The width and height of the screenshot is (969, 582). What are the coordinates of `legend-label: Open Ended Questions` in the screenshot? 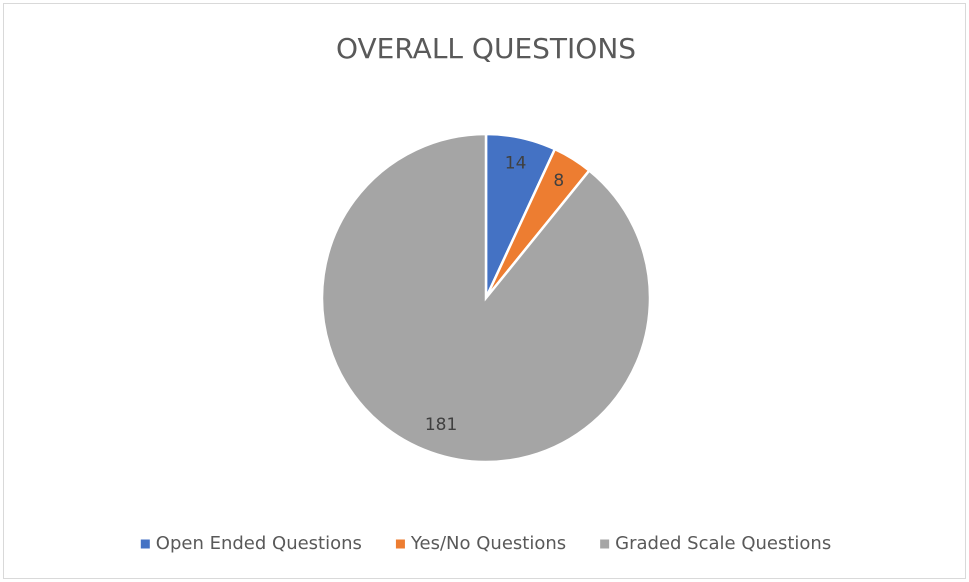 It's located at (259, 543).